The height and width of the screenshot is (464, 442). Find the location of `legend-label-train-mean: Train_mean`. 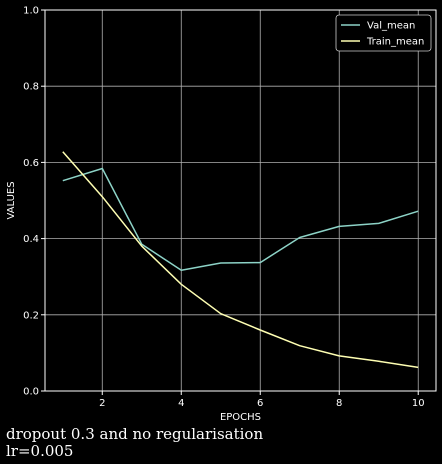

legend-label-train-mean: Train_mean is located at coordinates (395, 42).